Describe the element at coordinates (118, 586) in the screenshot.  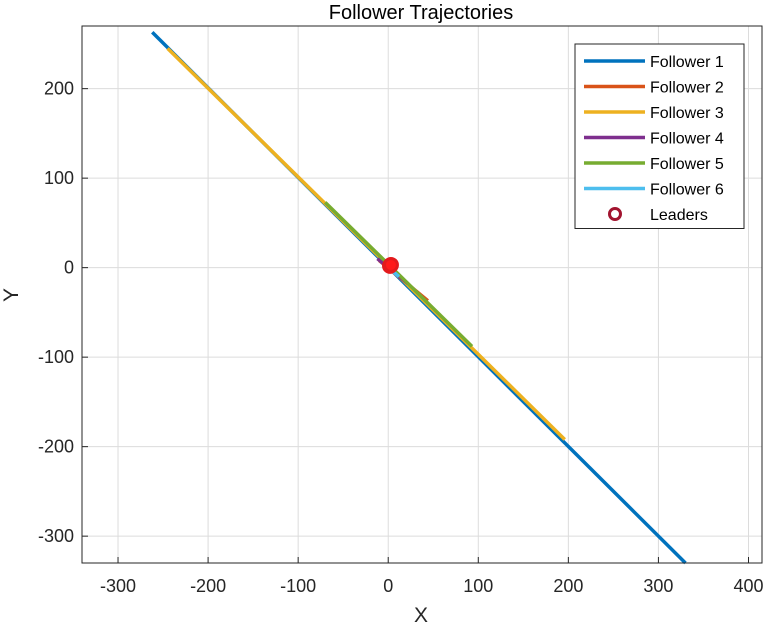
I see `x-tick-label: -300` at that location.